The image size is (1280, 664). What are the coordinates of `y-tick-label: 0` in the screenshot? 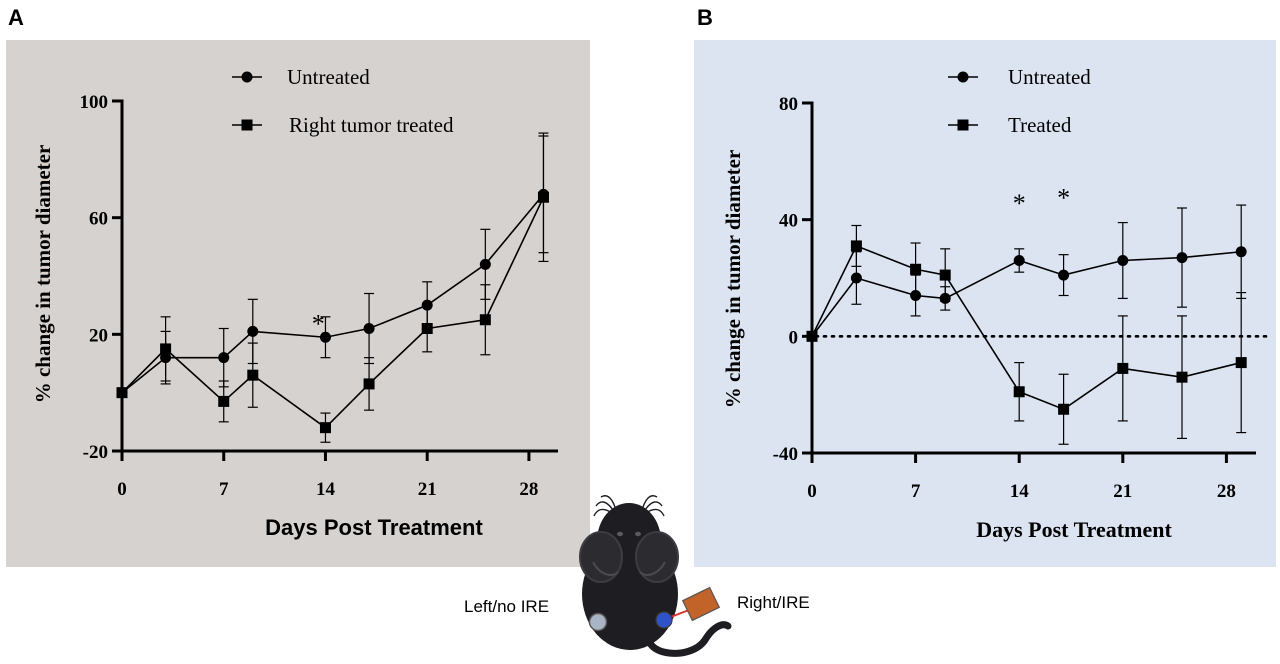 It's located at (794, 337).